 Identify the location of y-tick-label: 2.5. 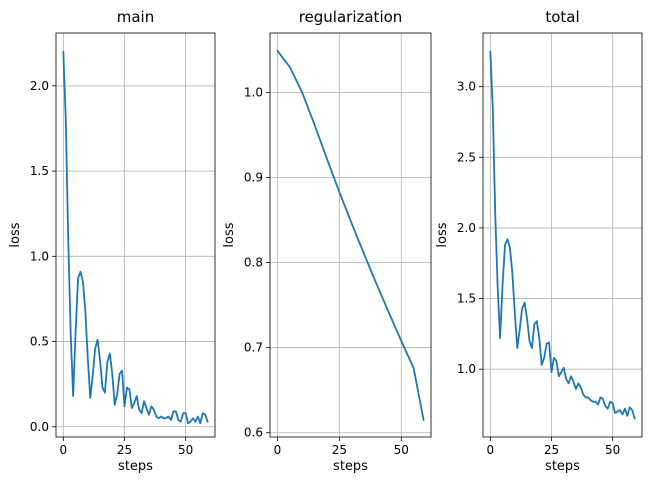
(466, 157).